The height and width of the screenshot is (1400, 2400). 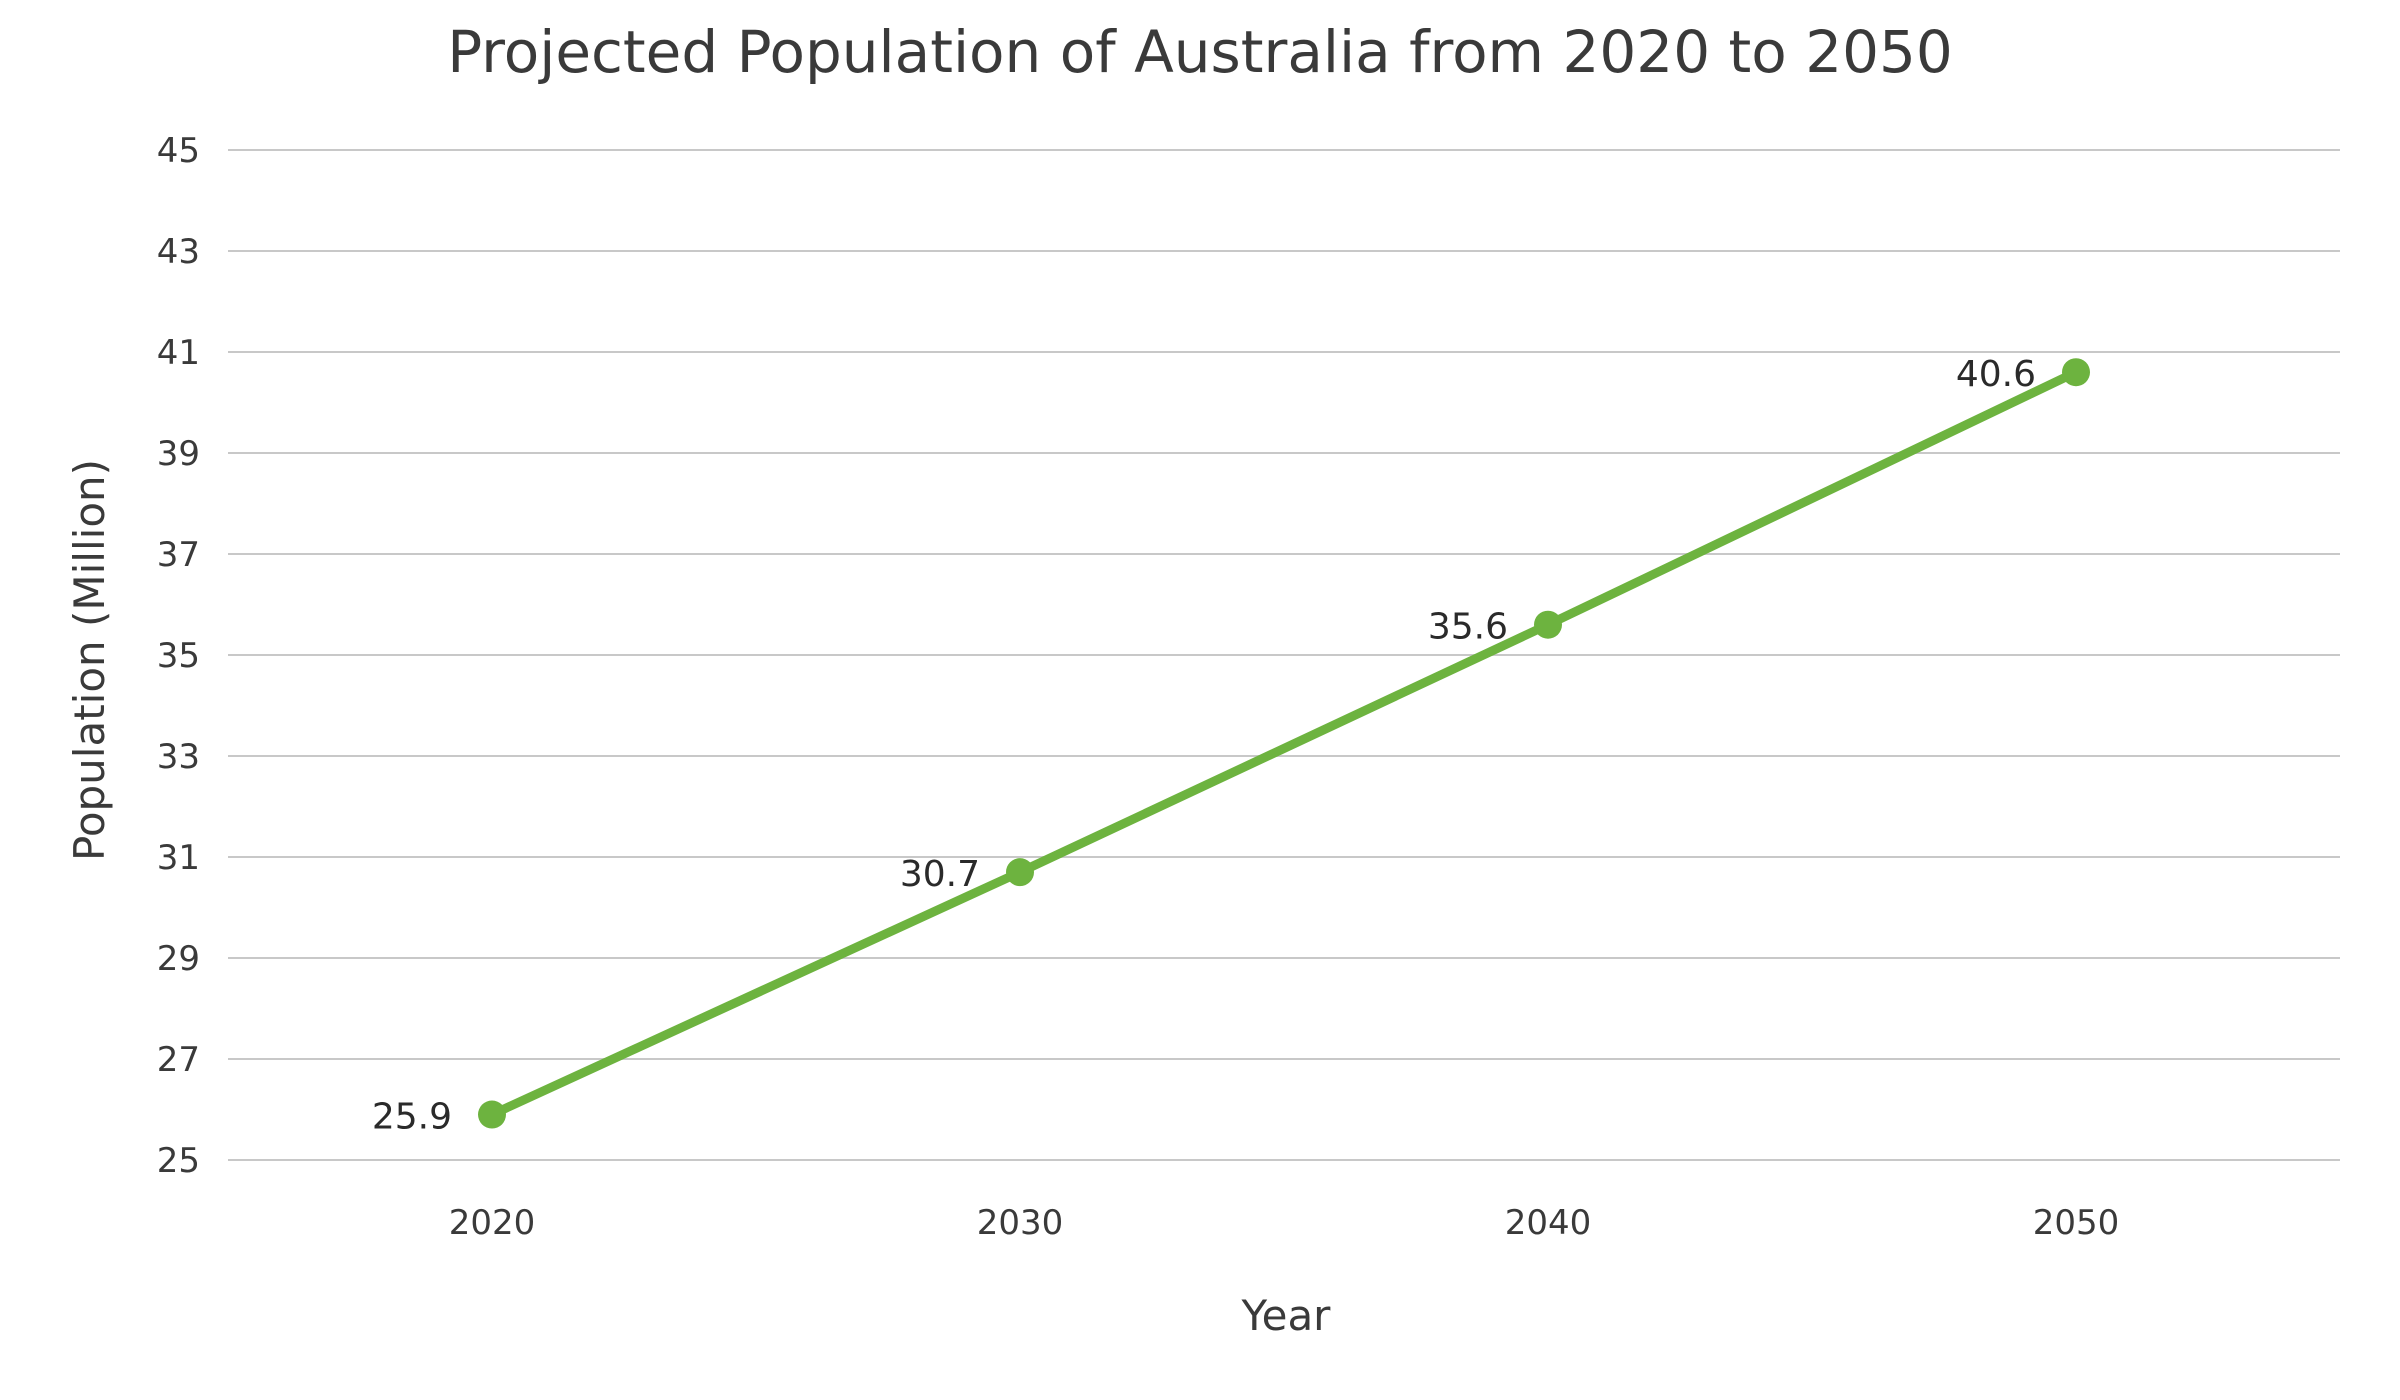 What do you see at coordinates (1286, 1315) in the screenshot?
I see `x-axis-label: Year` at bounding box center [1286, 1315].